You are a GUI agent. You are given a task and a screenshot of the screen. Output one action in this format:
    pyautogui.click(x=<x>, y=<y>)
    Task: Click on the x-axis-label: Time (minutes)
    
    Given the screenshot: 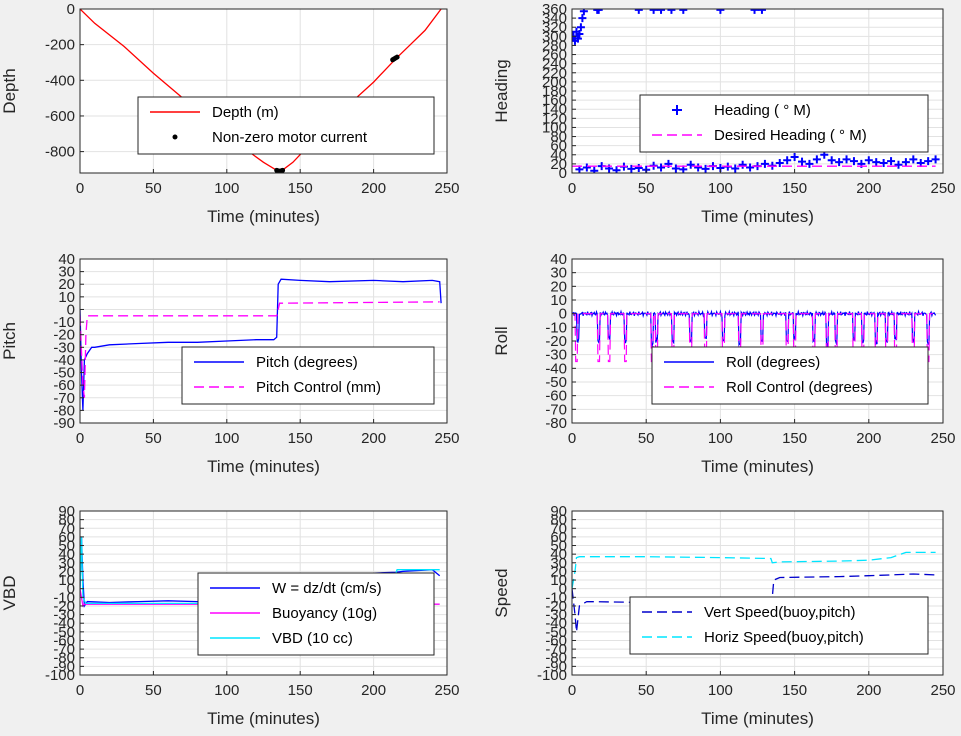 What is the action you would take?
    pyautogui.click(x=757, y=466)
    